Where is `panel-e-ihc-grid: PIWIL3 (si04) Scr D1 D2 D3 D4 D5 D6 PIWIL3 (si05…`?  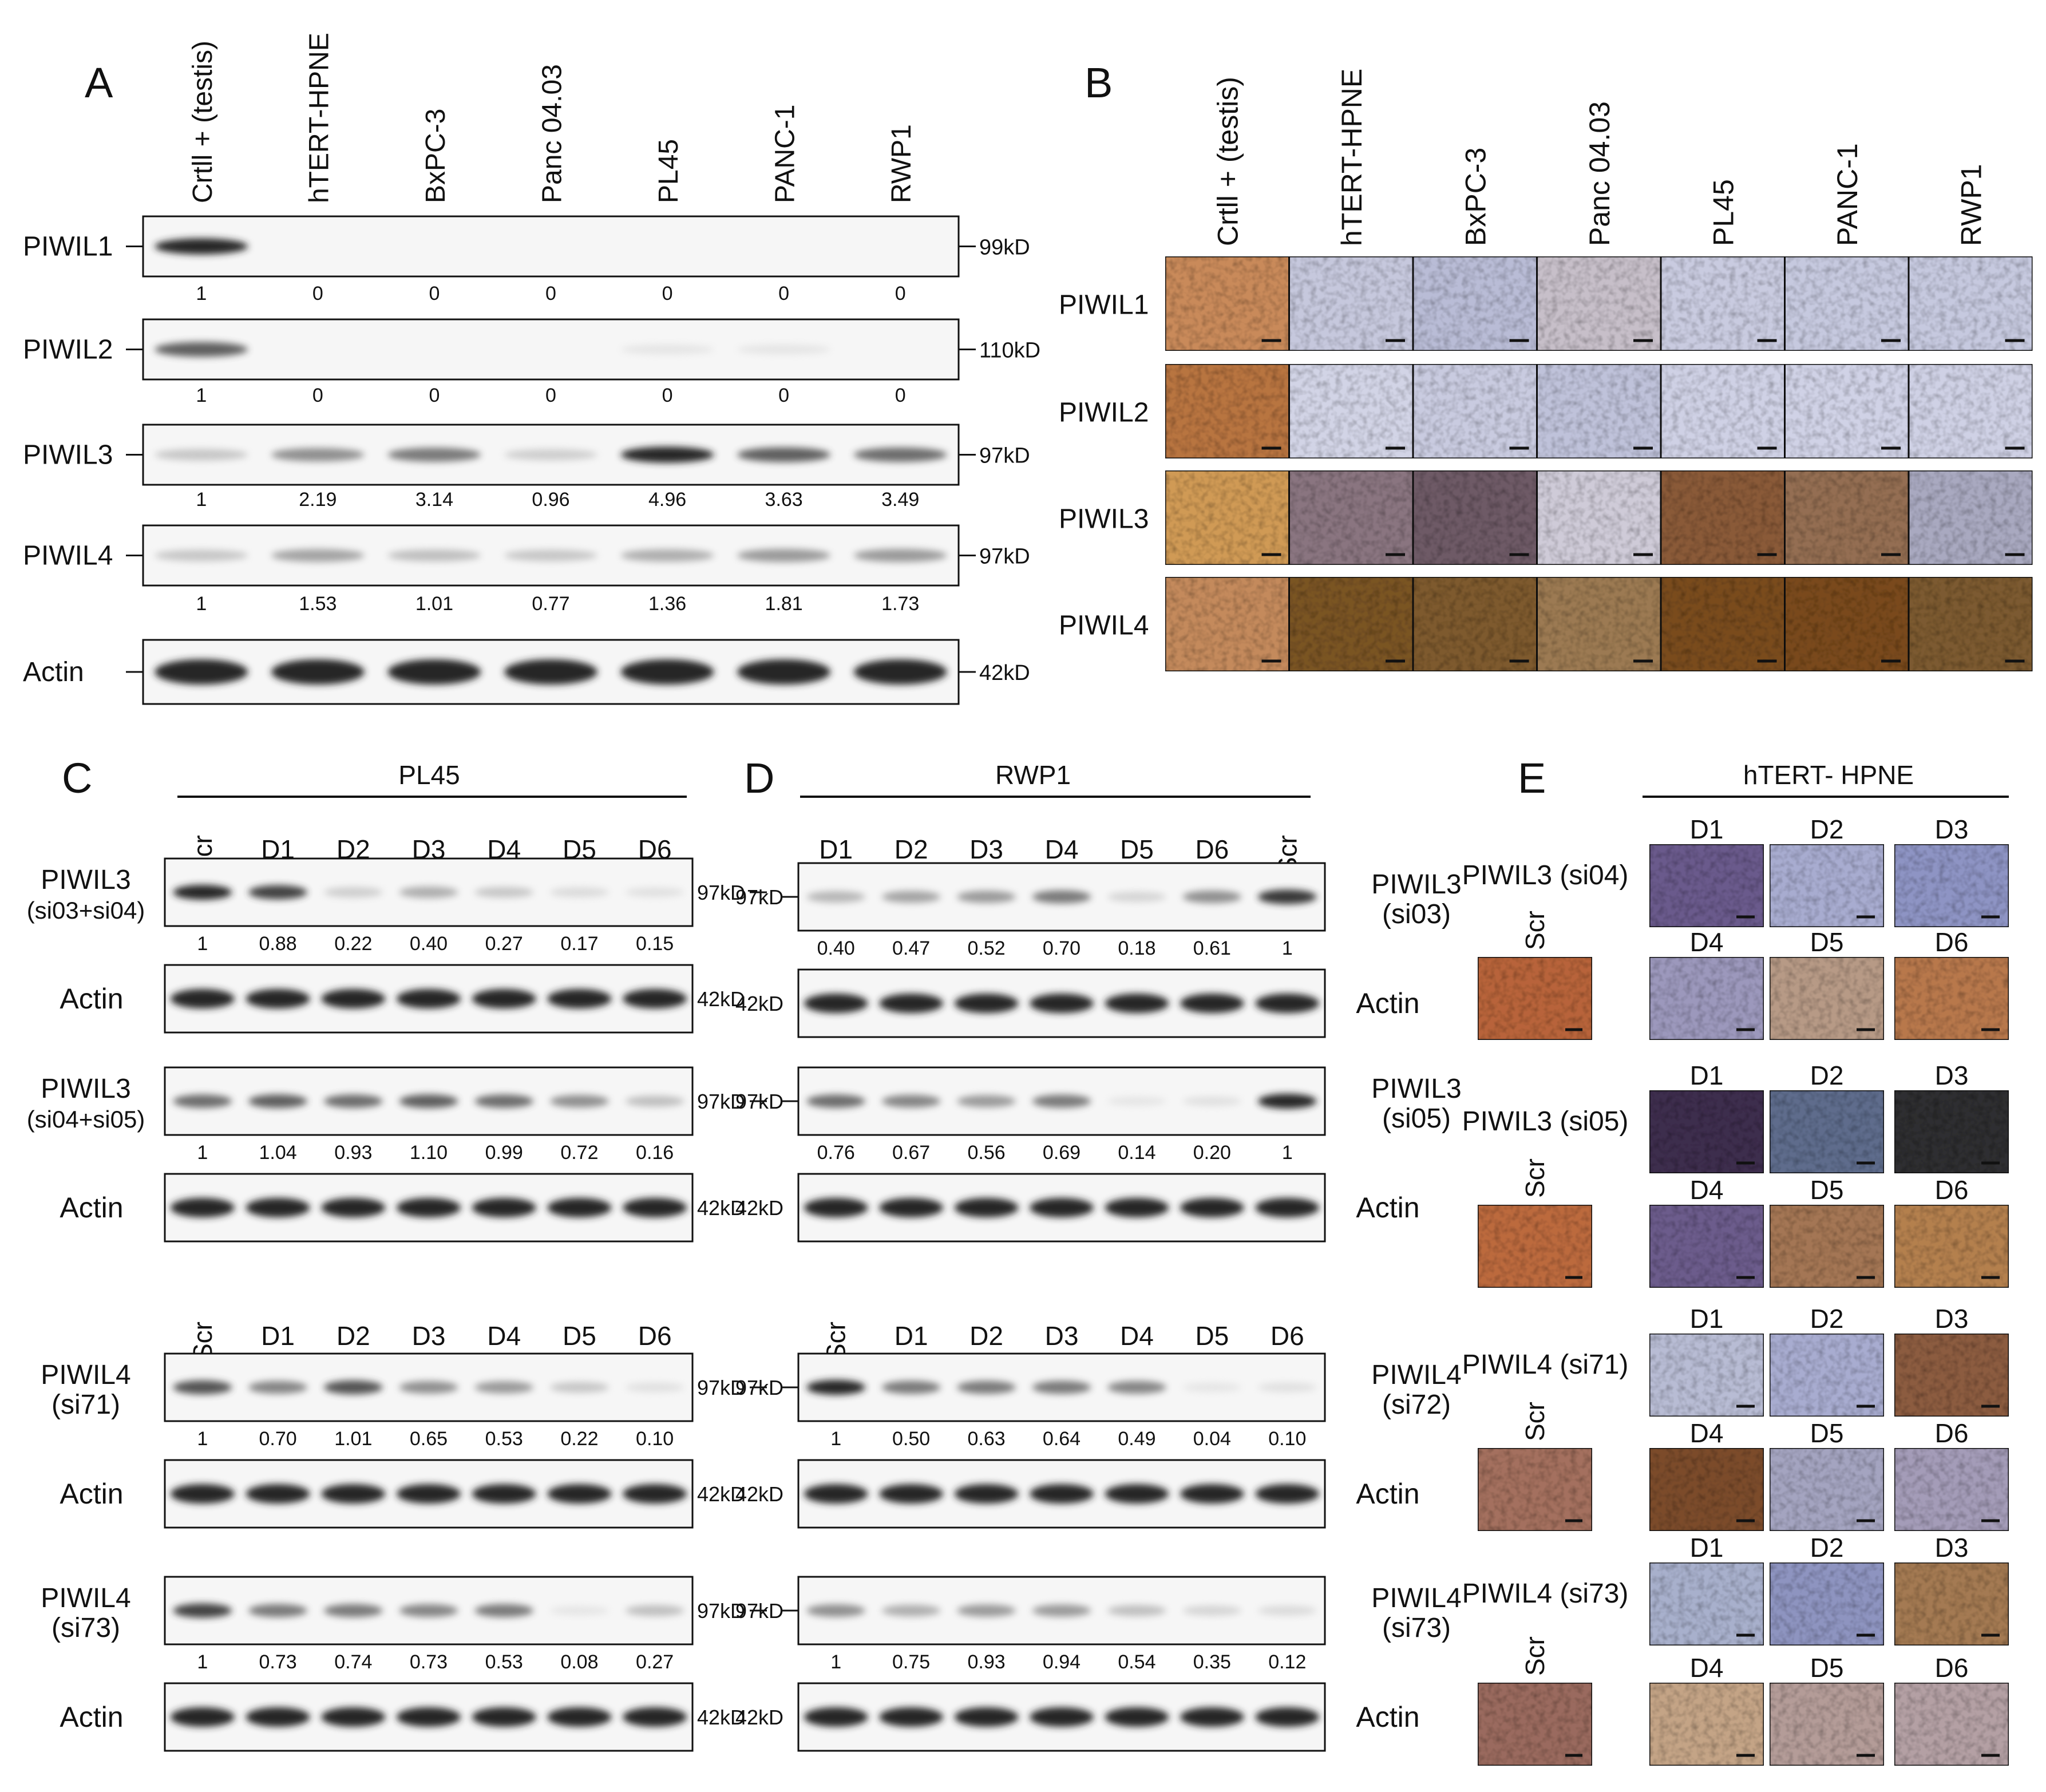
panel-e-ihc-grid: PIWIL3 (si04) Scr D1 D2 D3 D4 D5 D6 PIWIL3 (si05… is located at coordinates (1736, 1290).